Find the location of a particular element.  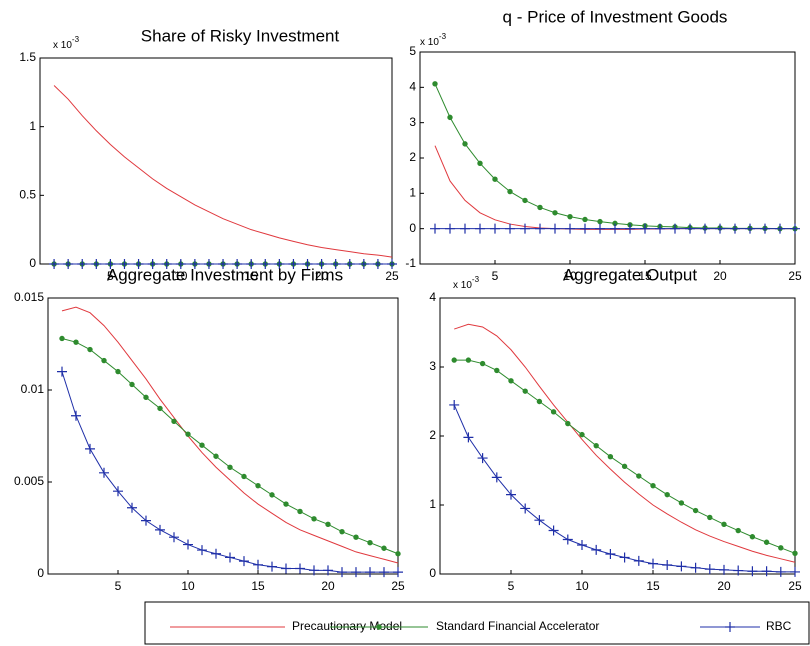

y-tick-label: -1 is located at coordinates (410, 263).